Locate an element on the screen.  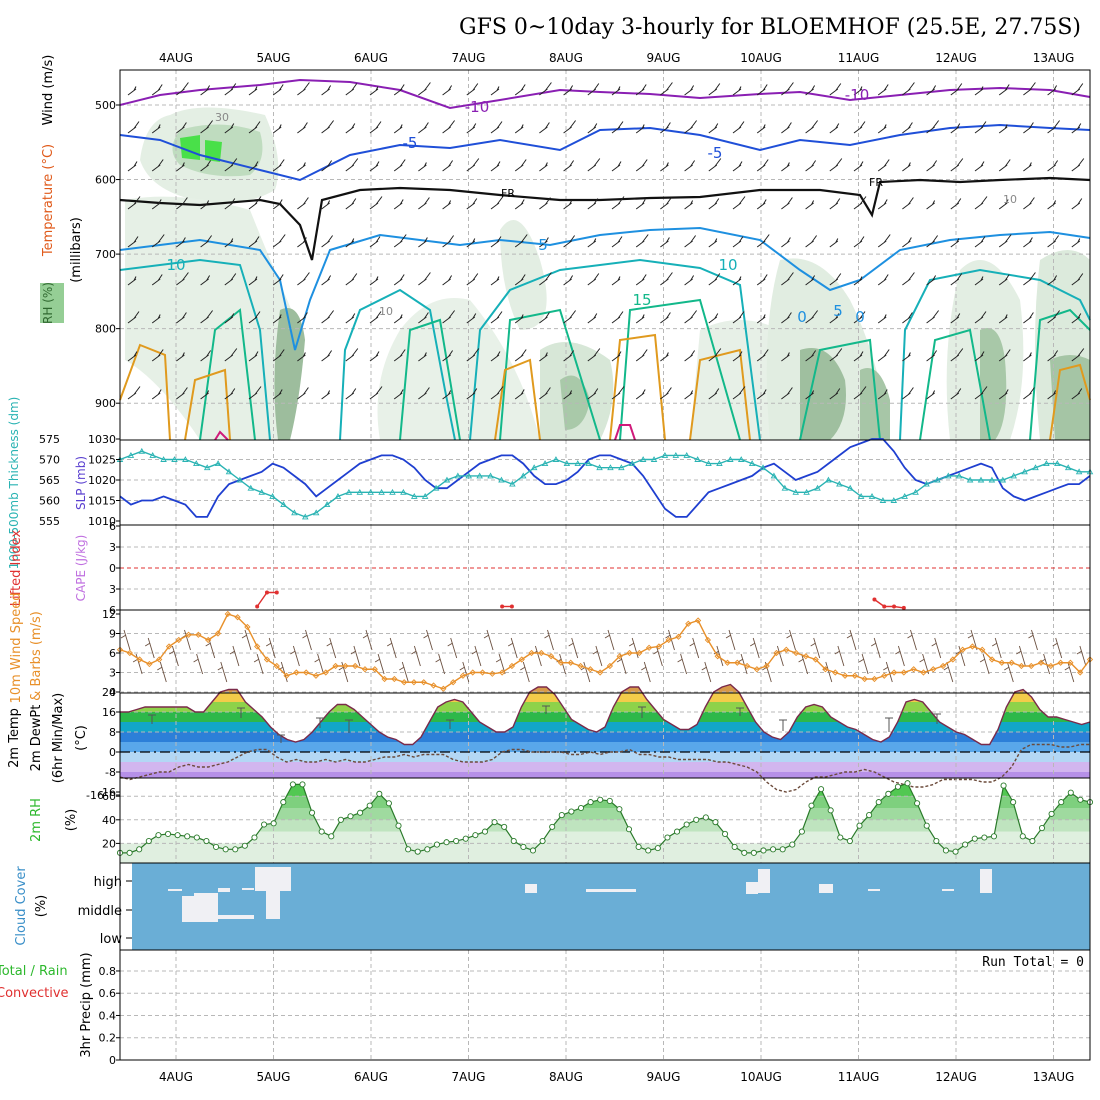
convective-label: Convective is located at coordinates (34, 993).